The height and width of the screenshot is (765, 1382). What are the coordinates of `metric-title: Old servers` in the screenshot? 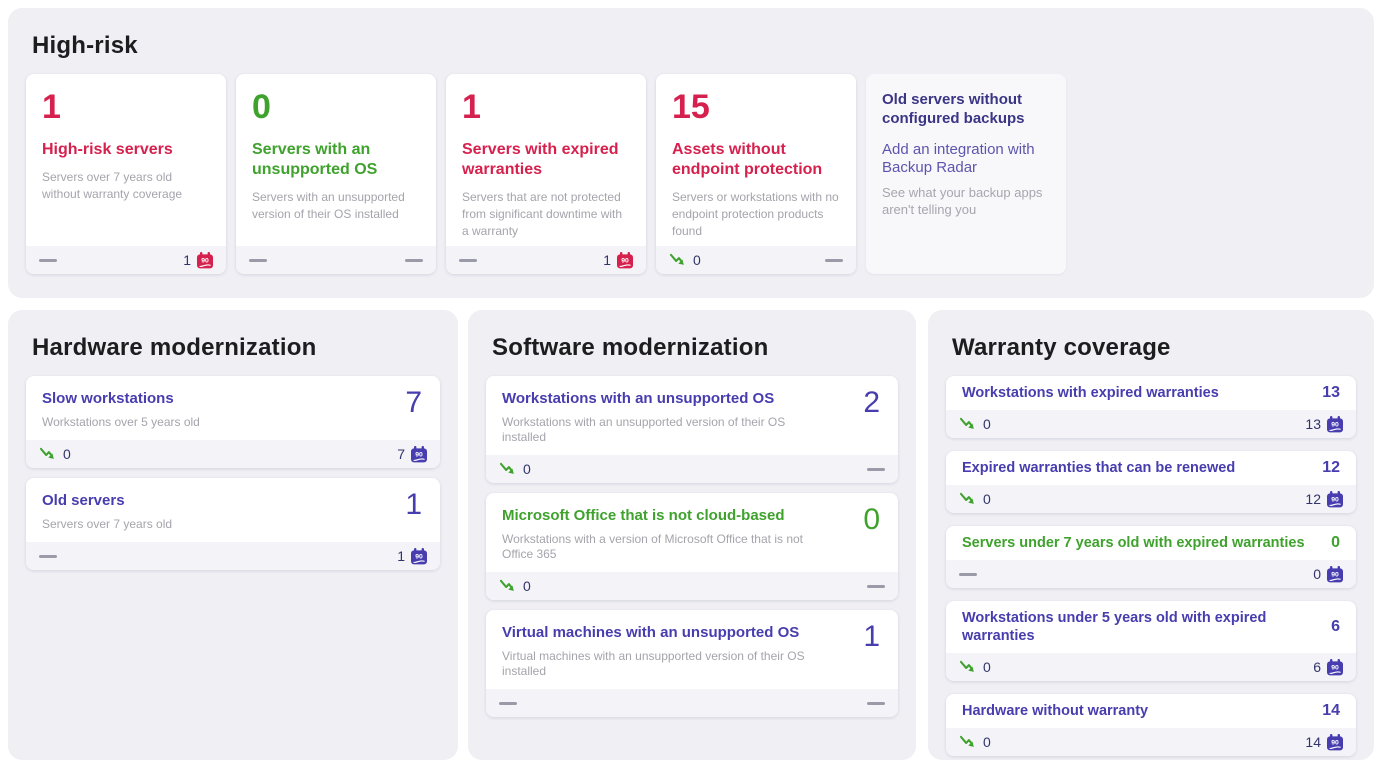 It's located at (83, 500).